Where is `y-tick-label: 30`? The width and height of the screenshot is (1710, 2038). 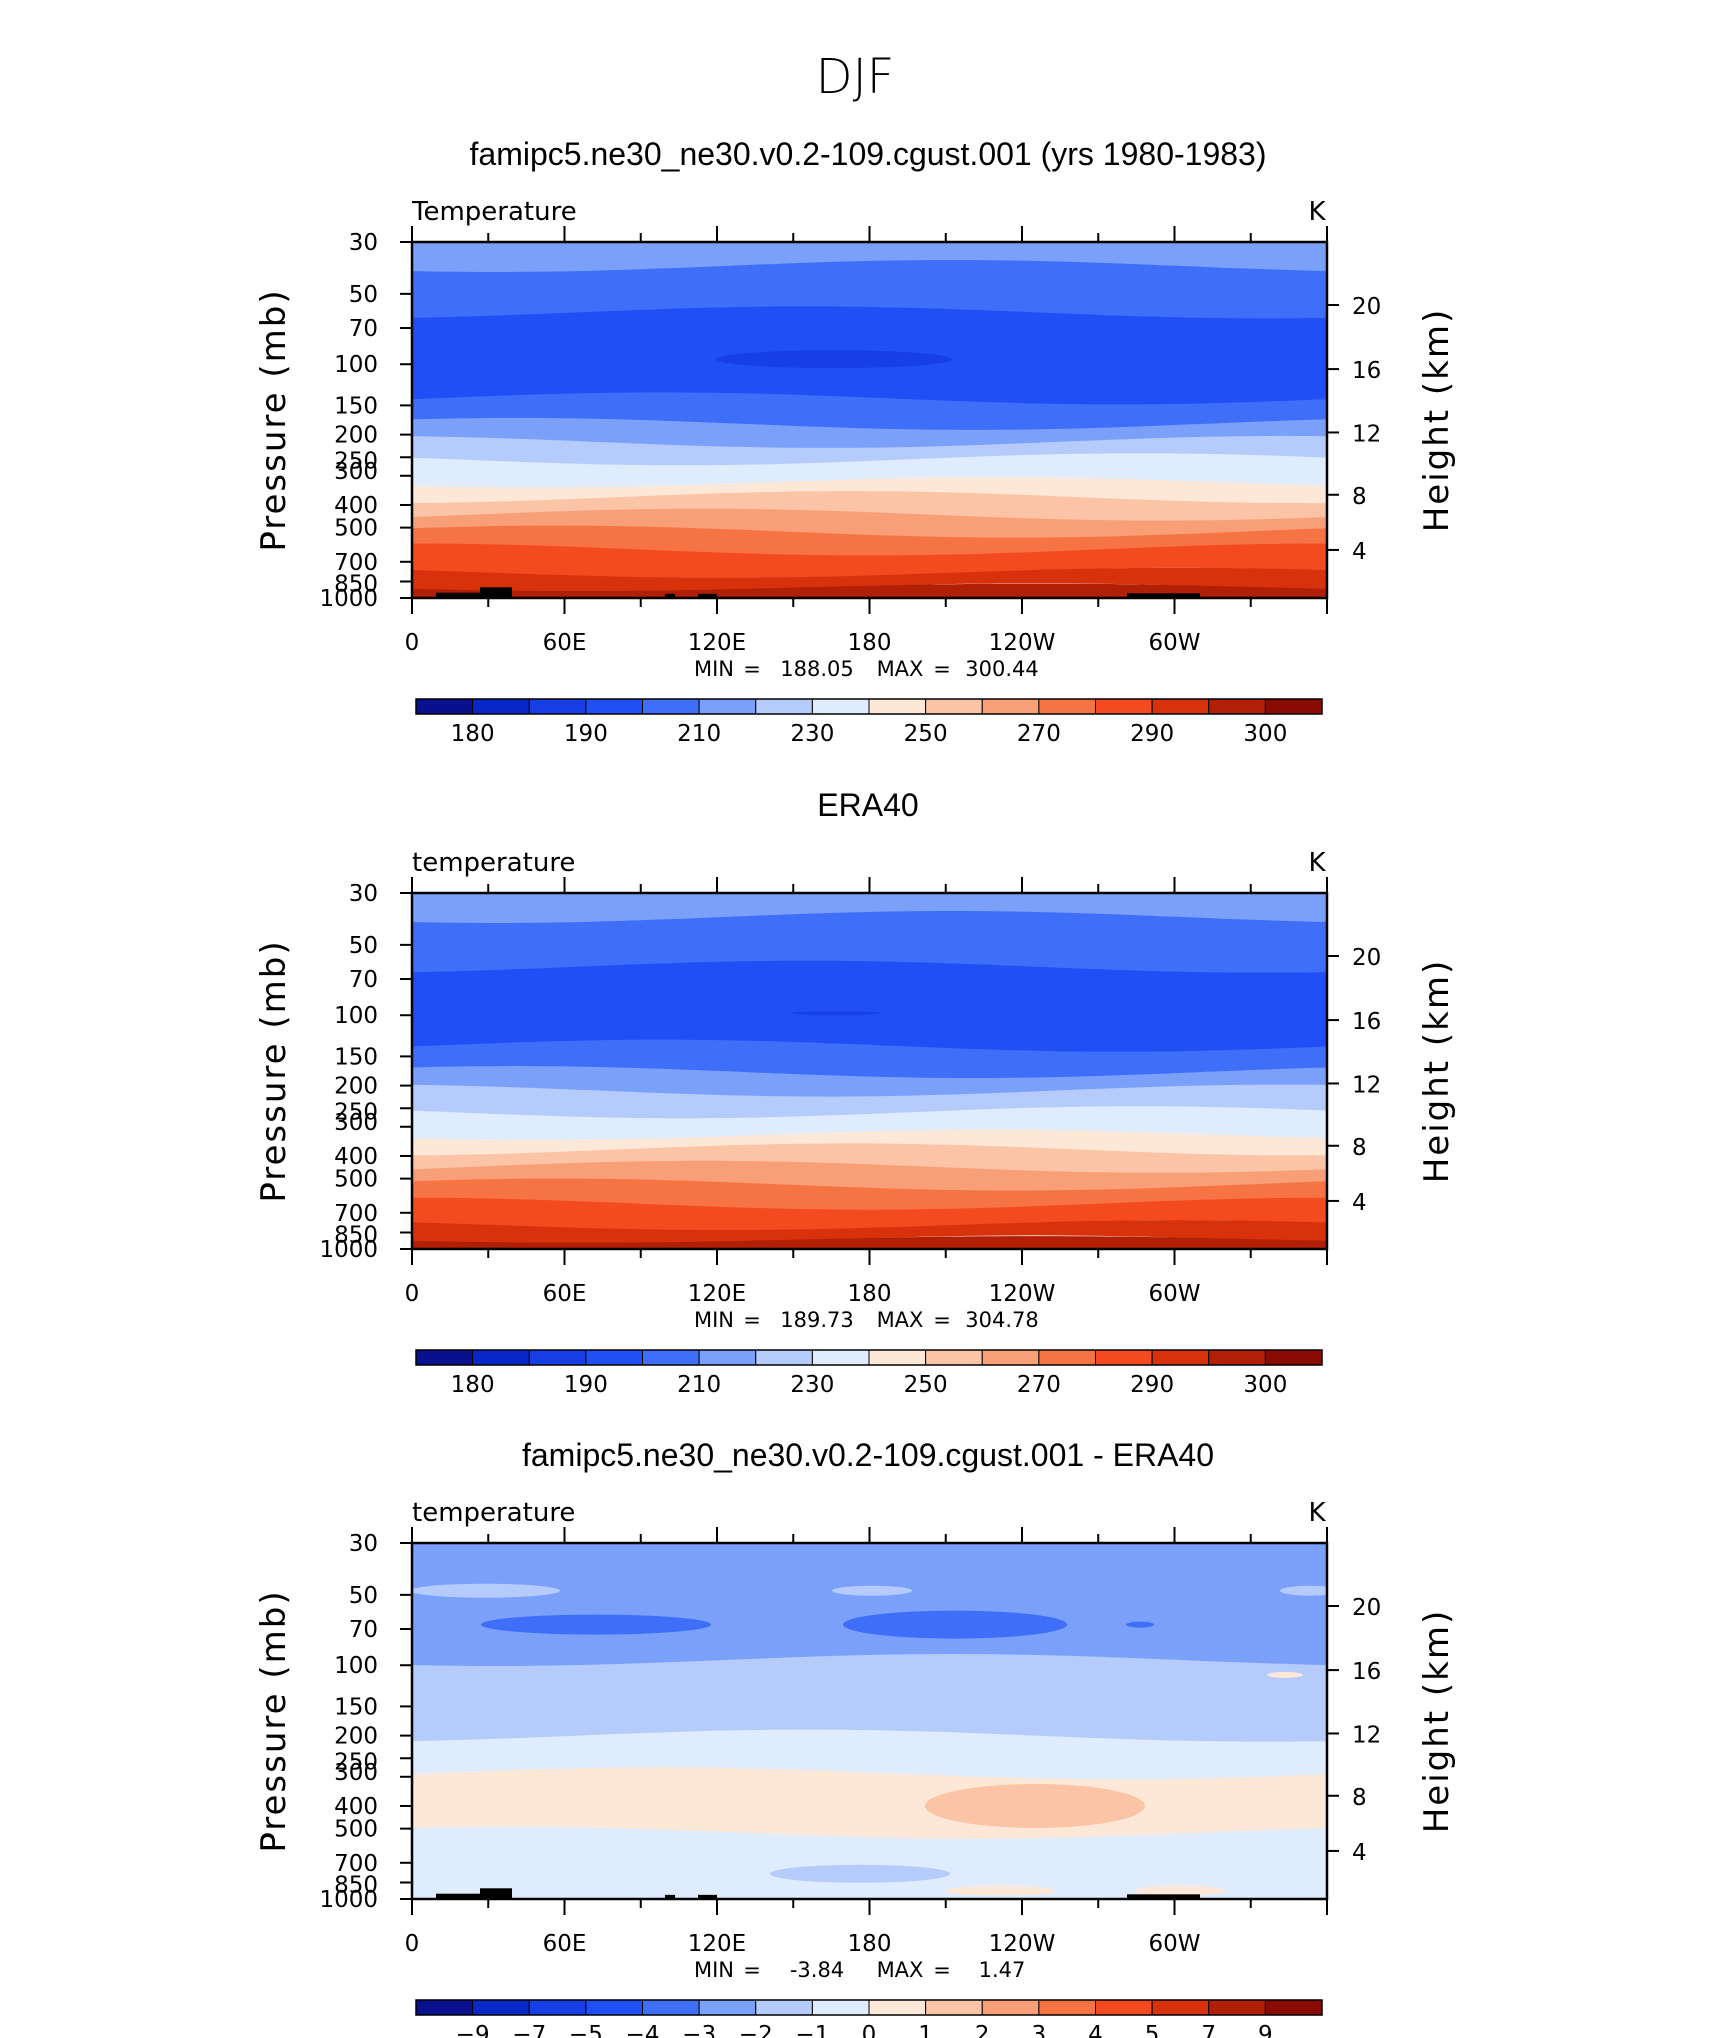 y-tick-label: 30 is located at coordinates (363, 1544).